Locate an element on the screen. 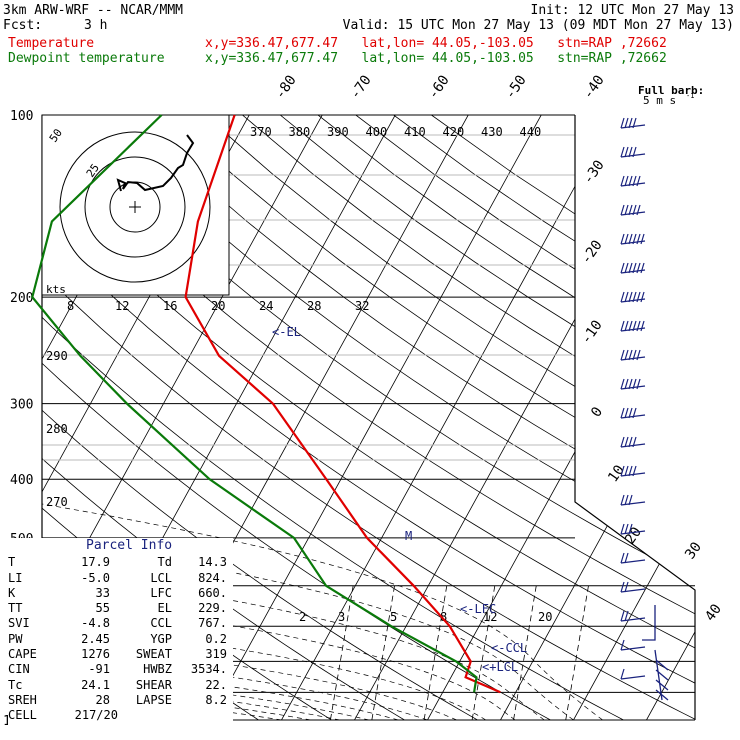  isotherm-label: -20 is located at coordinates (592, 252).